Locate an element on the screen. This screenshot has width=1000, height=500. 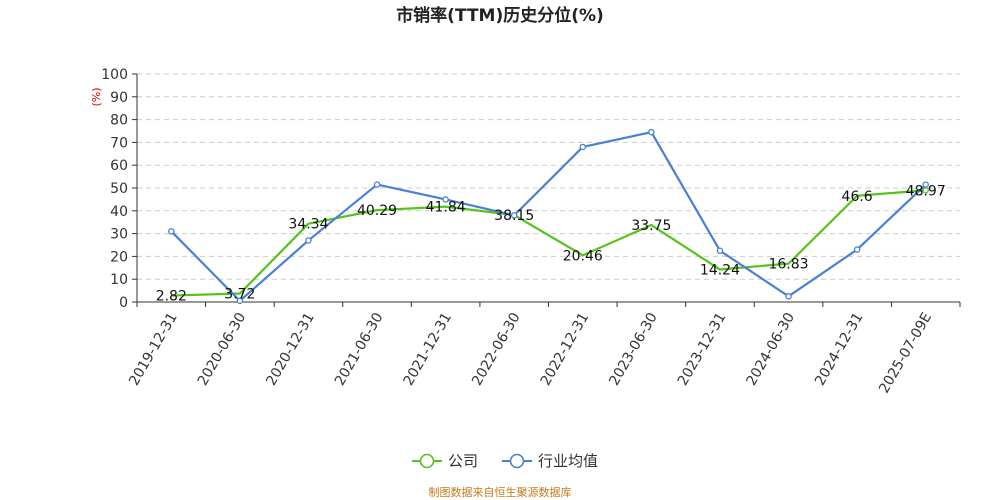
y-tick-label-90: 90 is located at coordinates (119, 98).